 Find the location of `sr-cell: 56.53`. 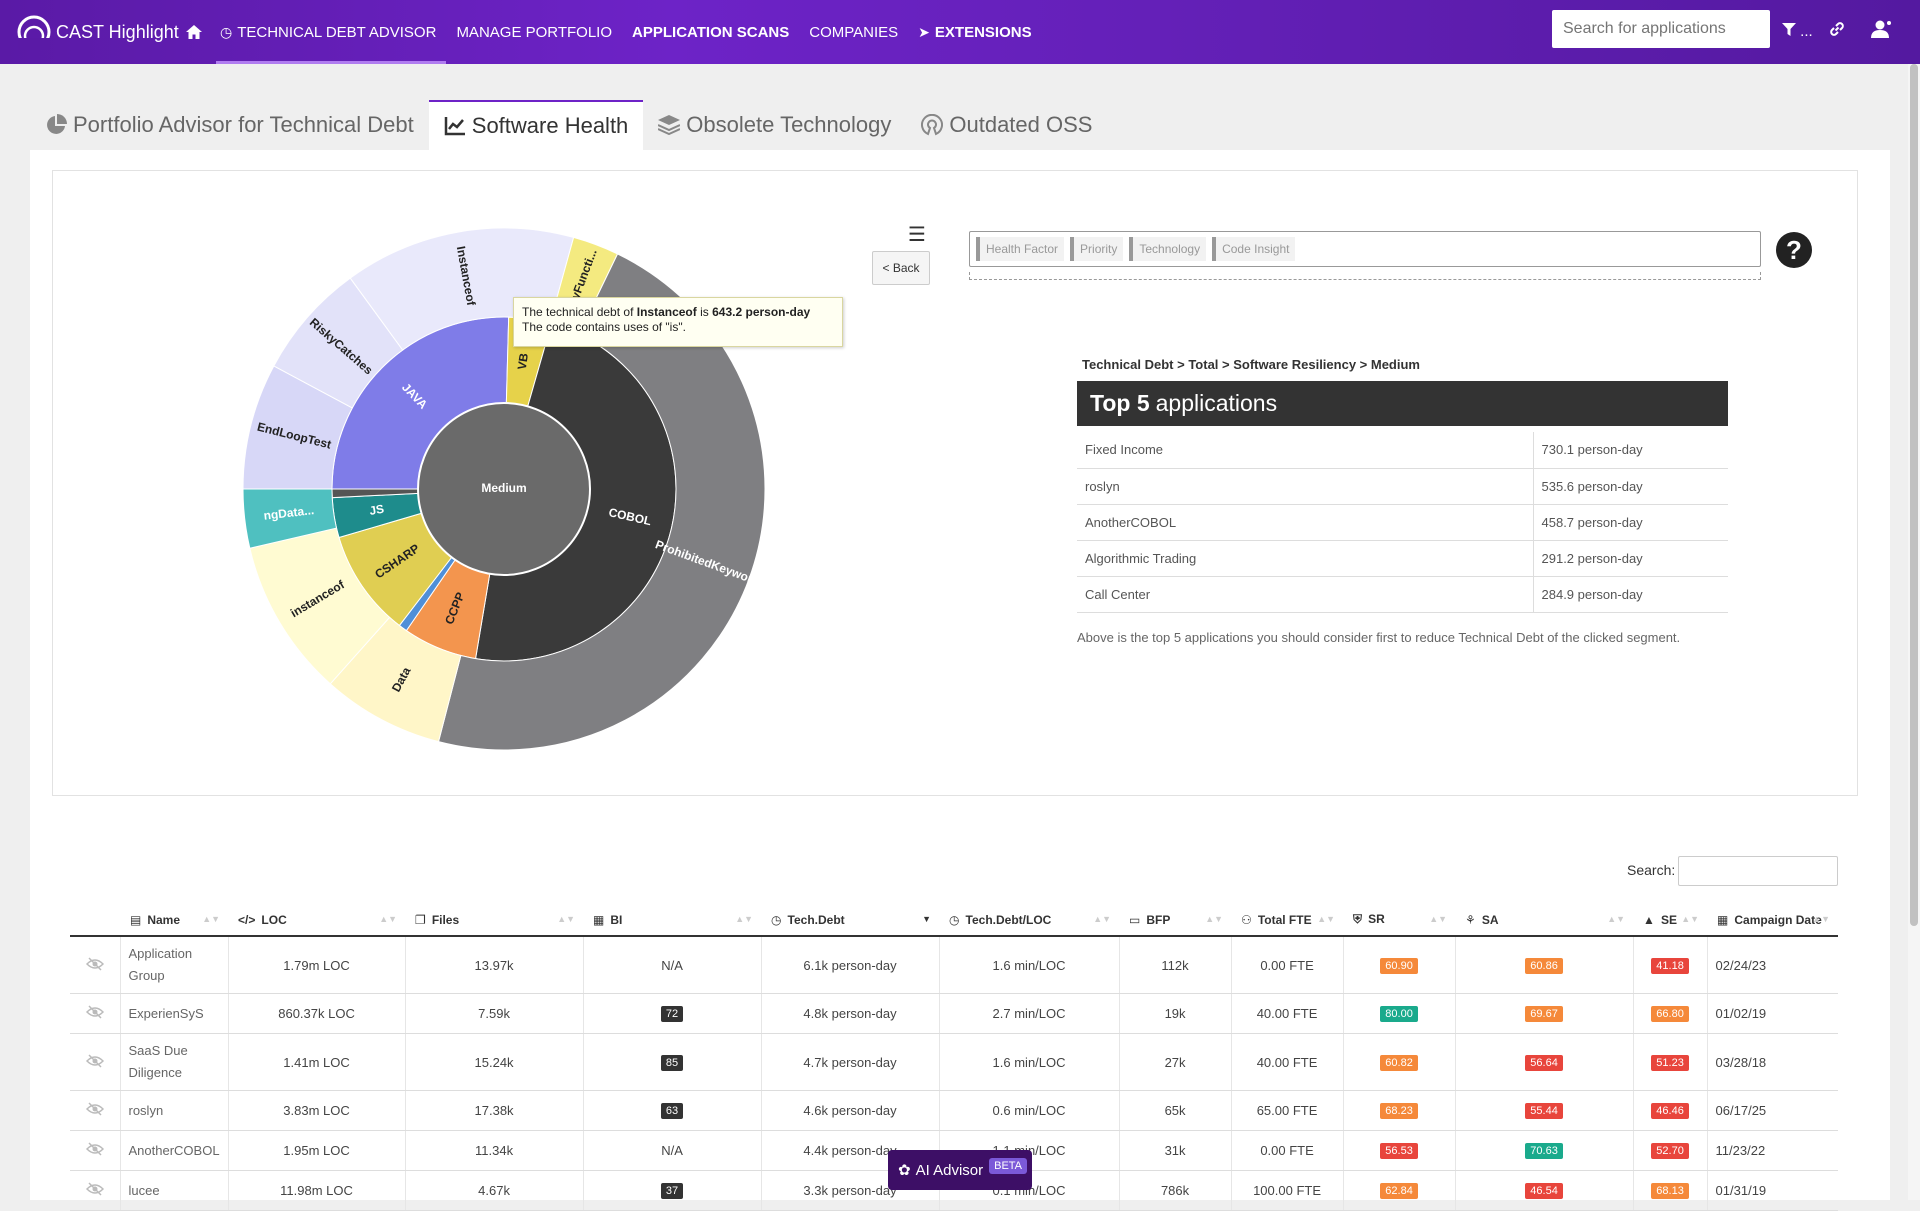

sr-cell: 56.53 is located at coordinates (1399, 1150).